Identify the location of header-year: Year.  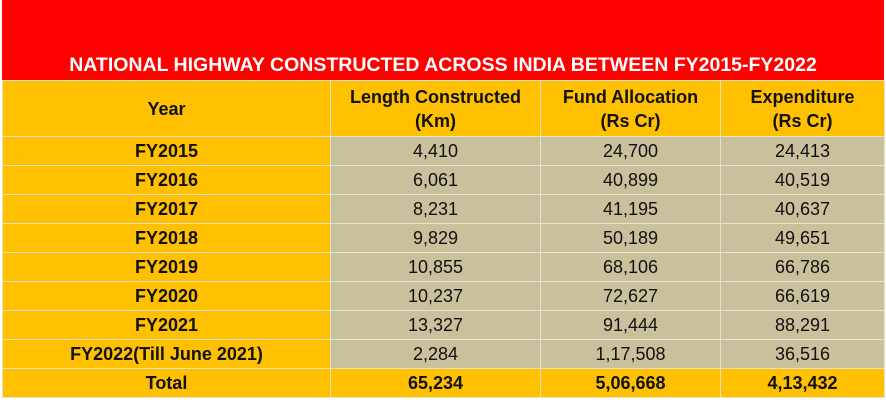
(166, 108).